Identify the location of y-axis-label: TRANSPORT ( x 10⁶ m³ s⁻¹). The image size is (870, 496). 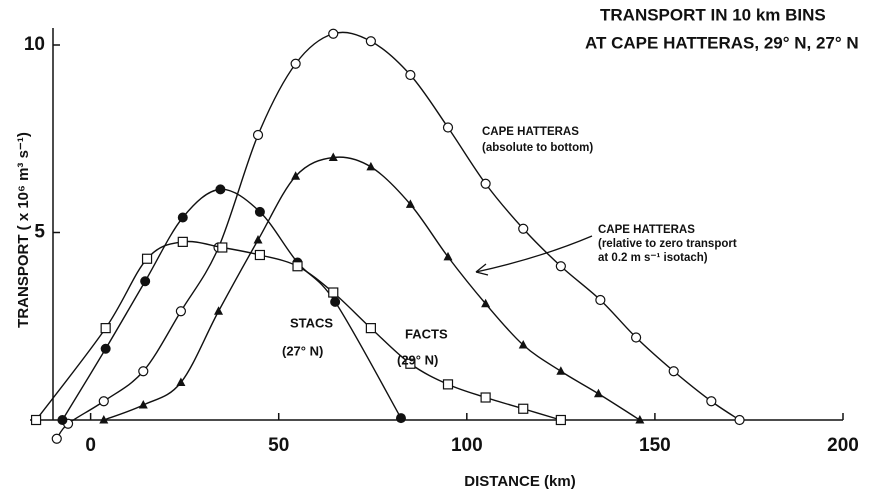
(23, 230).